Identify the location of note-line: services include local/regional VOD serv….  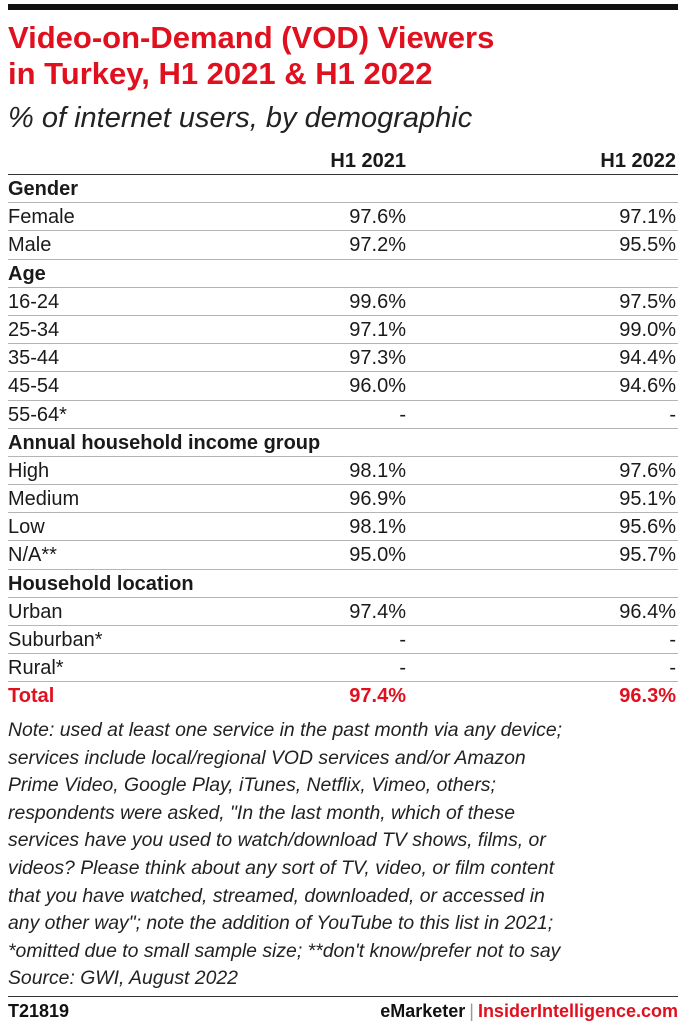
(267, 757).